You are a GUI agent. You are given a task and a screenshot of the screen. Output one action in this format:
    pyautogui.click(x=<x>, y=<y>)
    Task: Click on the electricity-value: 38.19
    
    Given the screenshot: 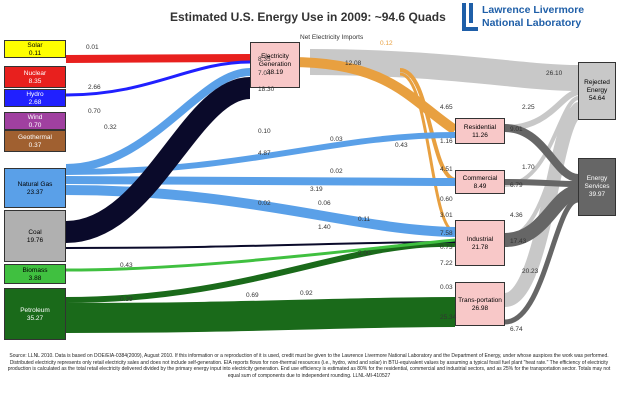 What is the action you would take?
    pyautogui.click(x=275, y=72)
    